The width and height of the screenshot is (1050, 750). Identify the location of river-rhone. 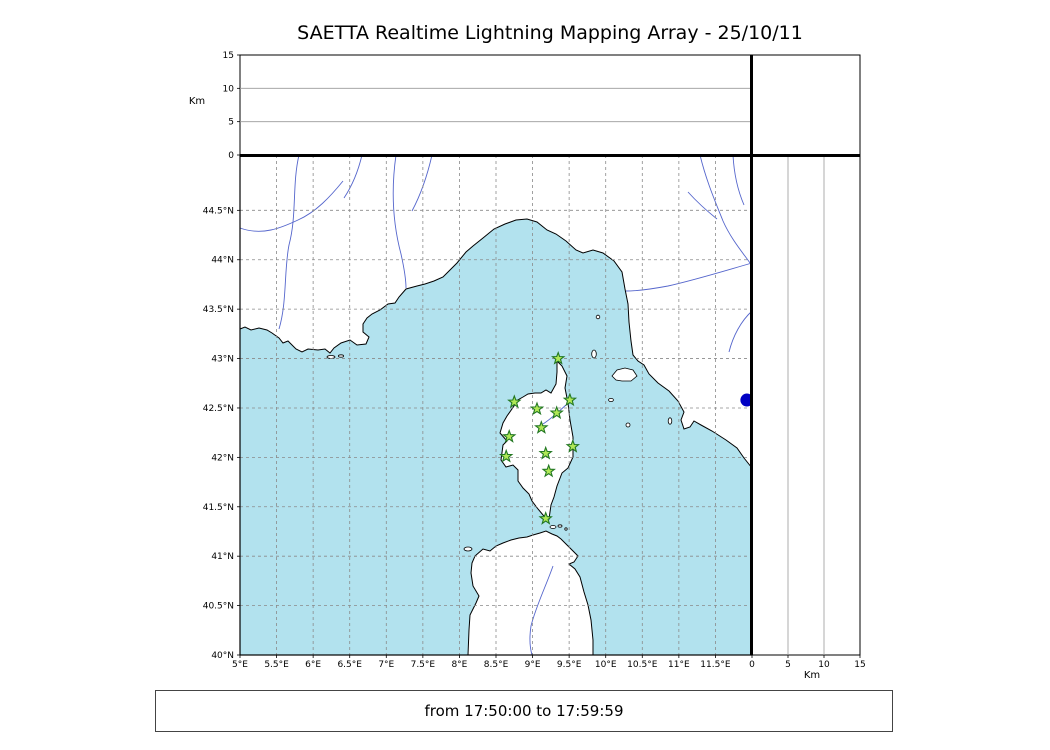
(289, 242).